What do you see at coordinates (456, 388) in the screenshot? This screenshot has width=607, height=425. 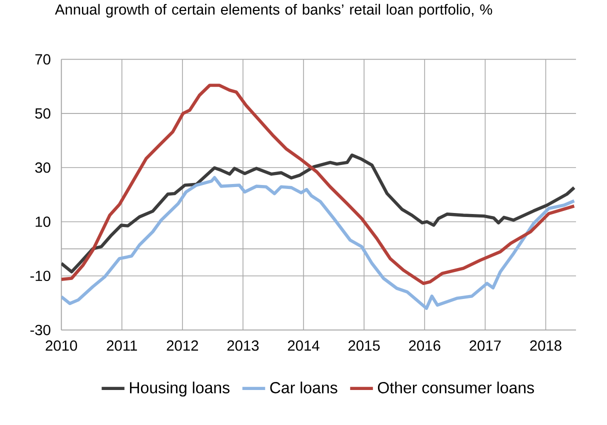 I see `legend-label: Other consumer loans` at bounding box center [456, 388].